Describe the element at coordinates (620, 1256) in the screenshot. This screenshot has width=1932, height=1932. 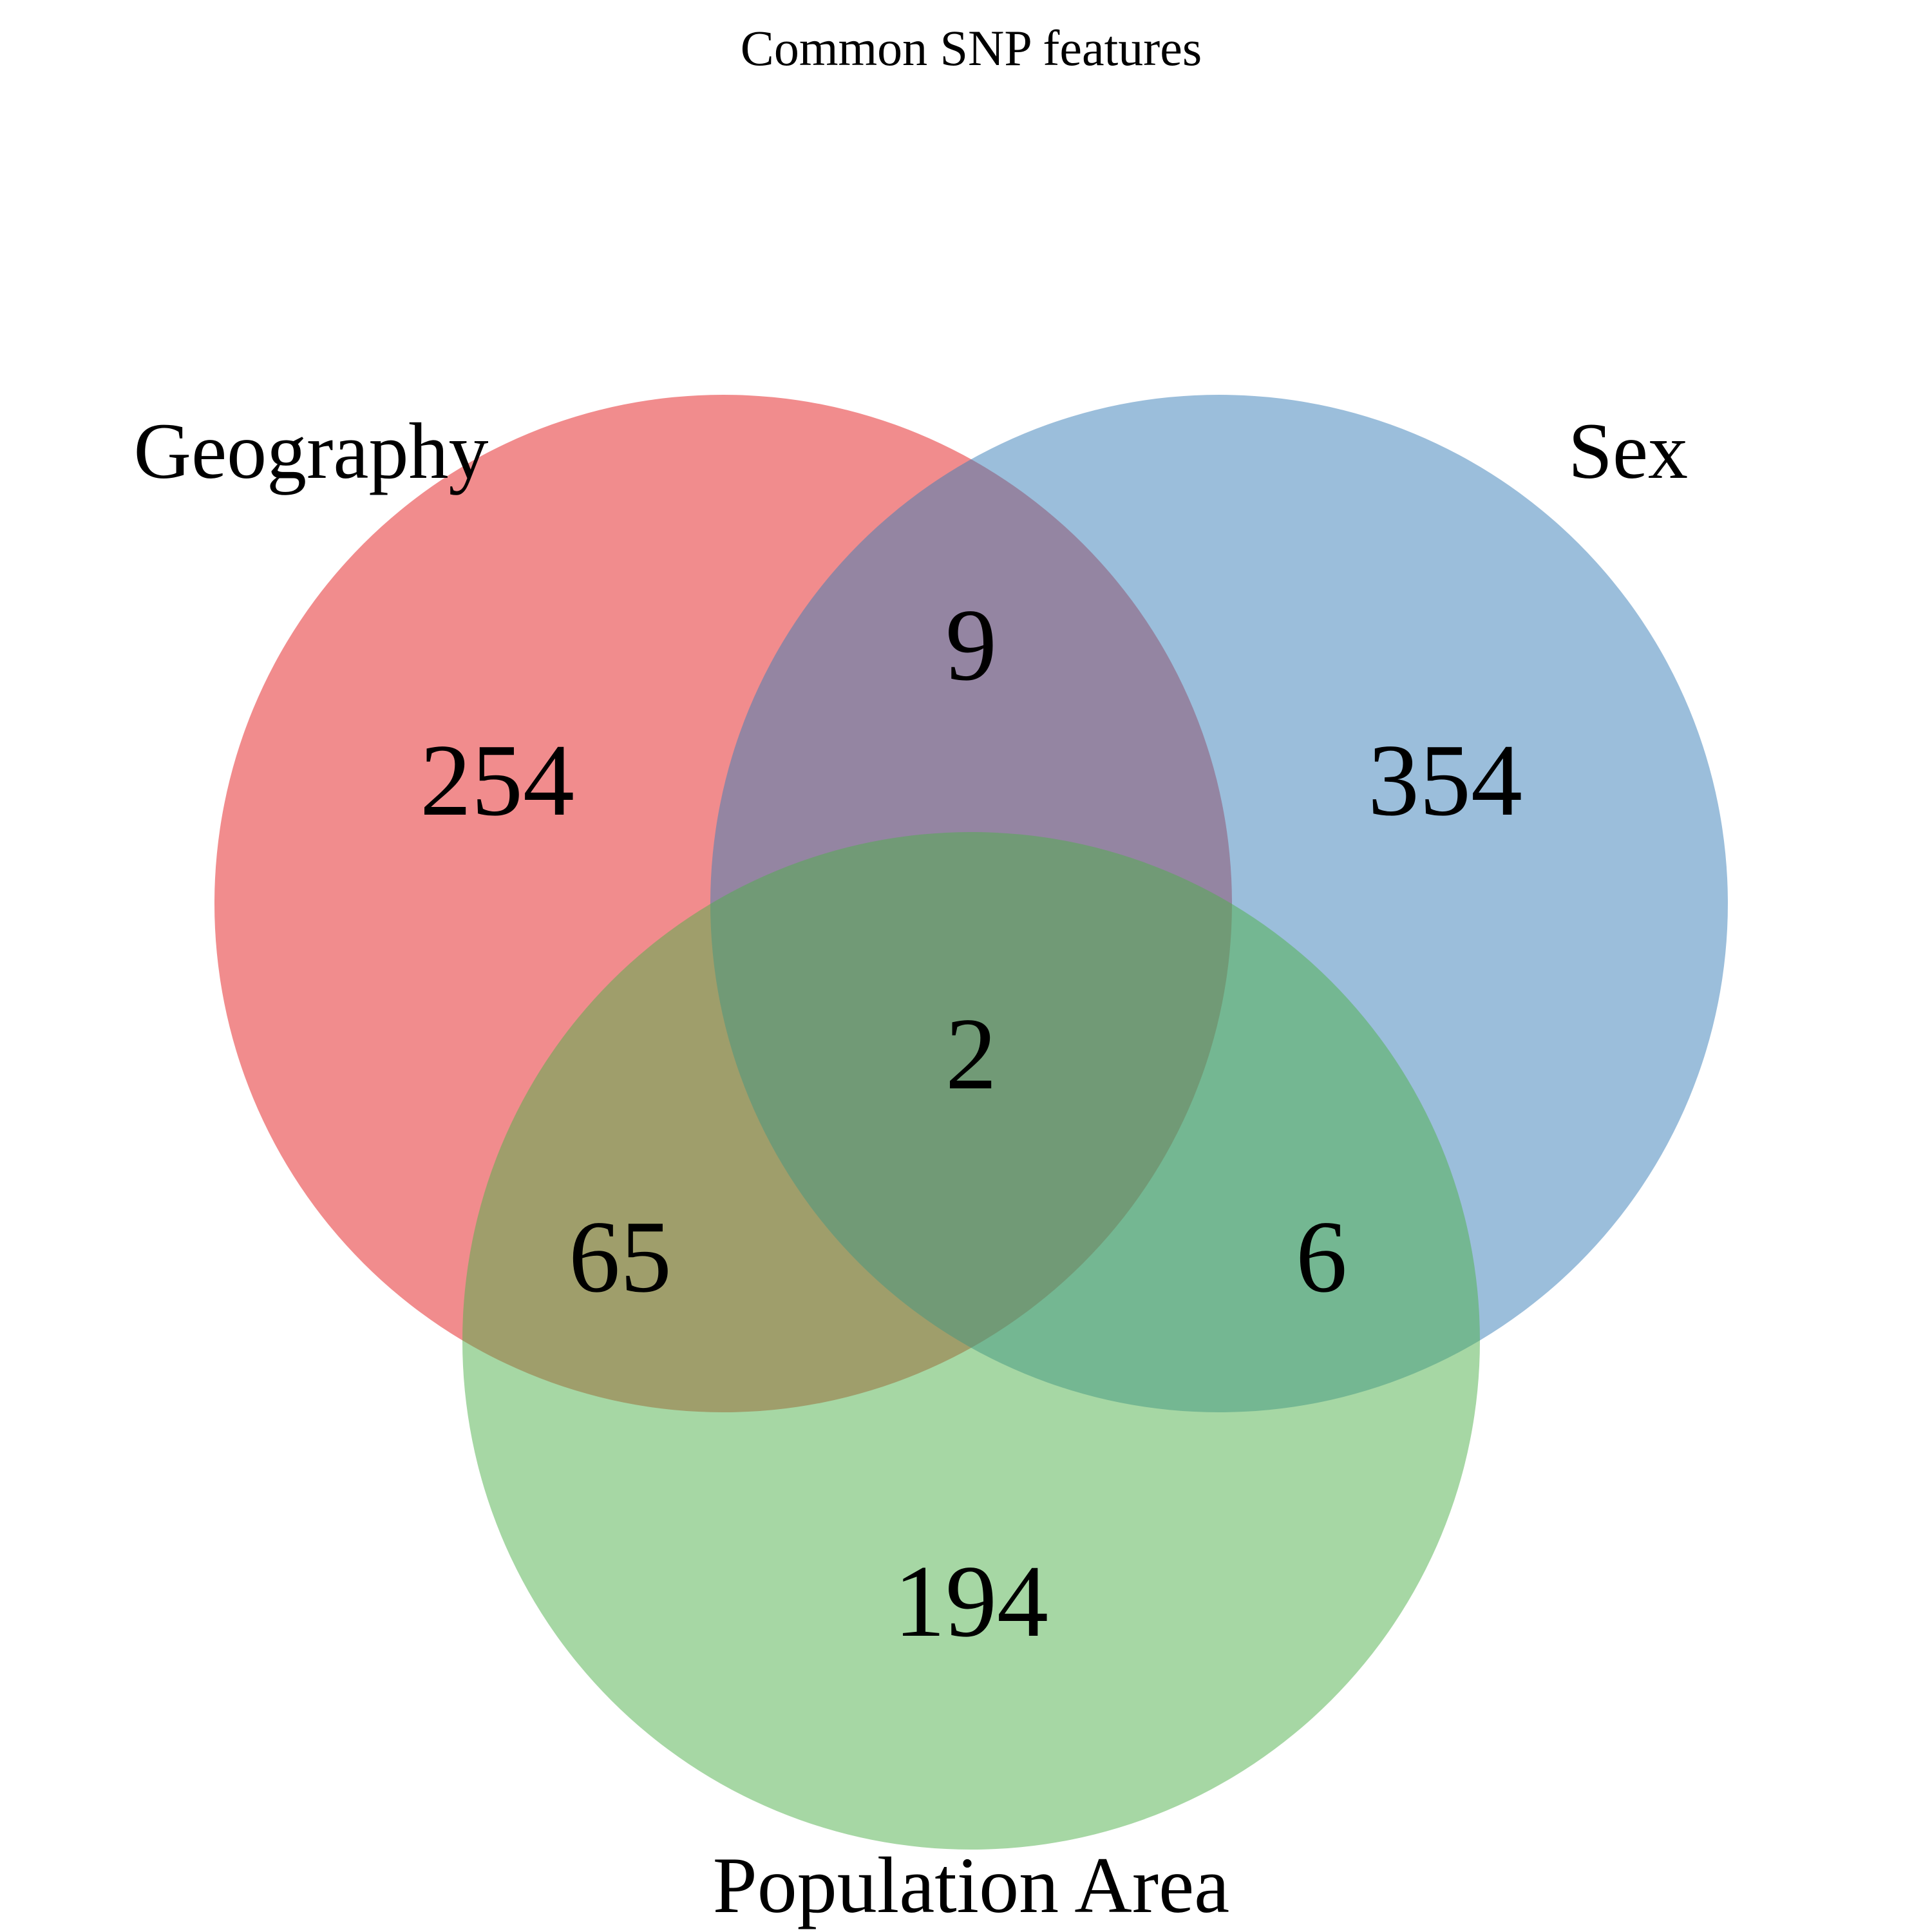
I see `count-geography-population: 65` at that location.